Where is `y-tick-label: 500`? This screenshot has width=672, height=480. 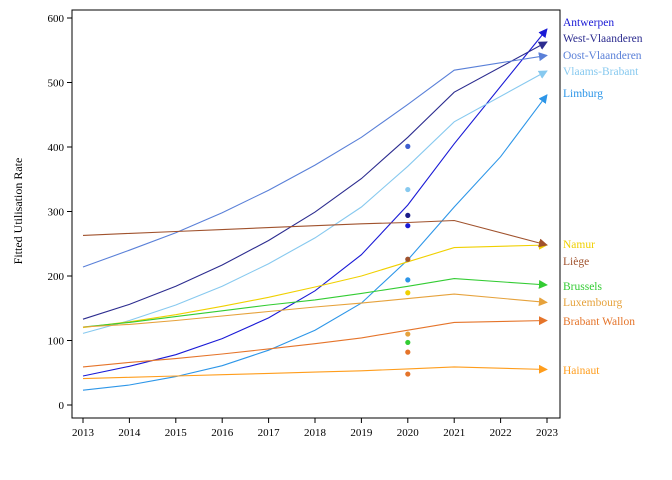
y-tick-label: 500 is located at coordinates (56, 84).